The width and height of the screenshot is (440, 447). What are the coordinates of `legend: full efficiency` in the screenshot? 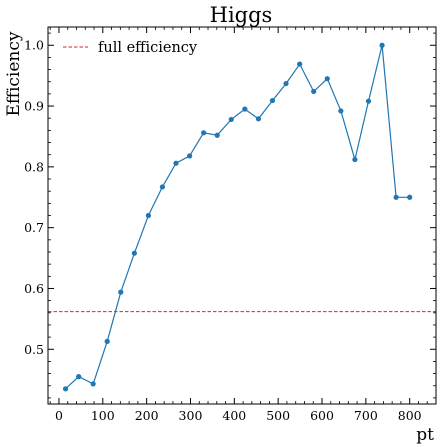 It's located at (130, 48).